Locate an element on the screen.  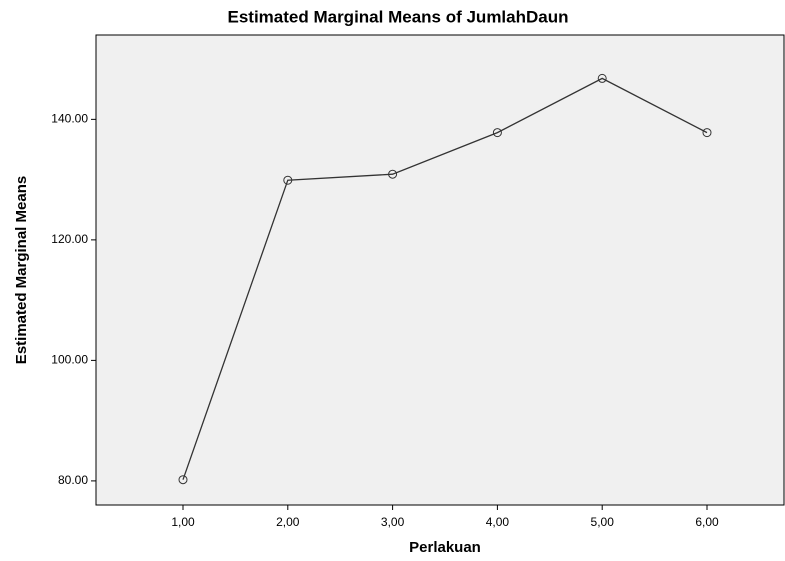
x-tick-label: 6,00 is located at coordinates (707, 522).